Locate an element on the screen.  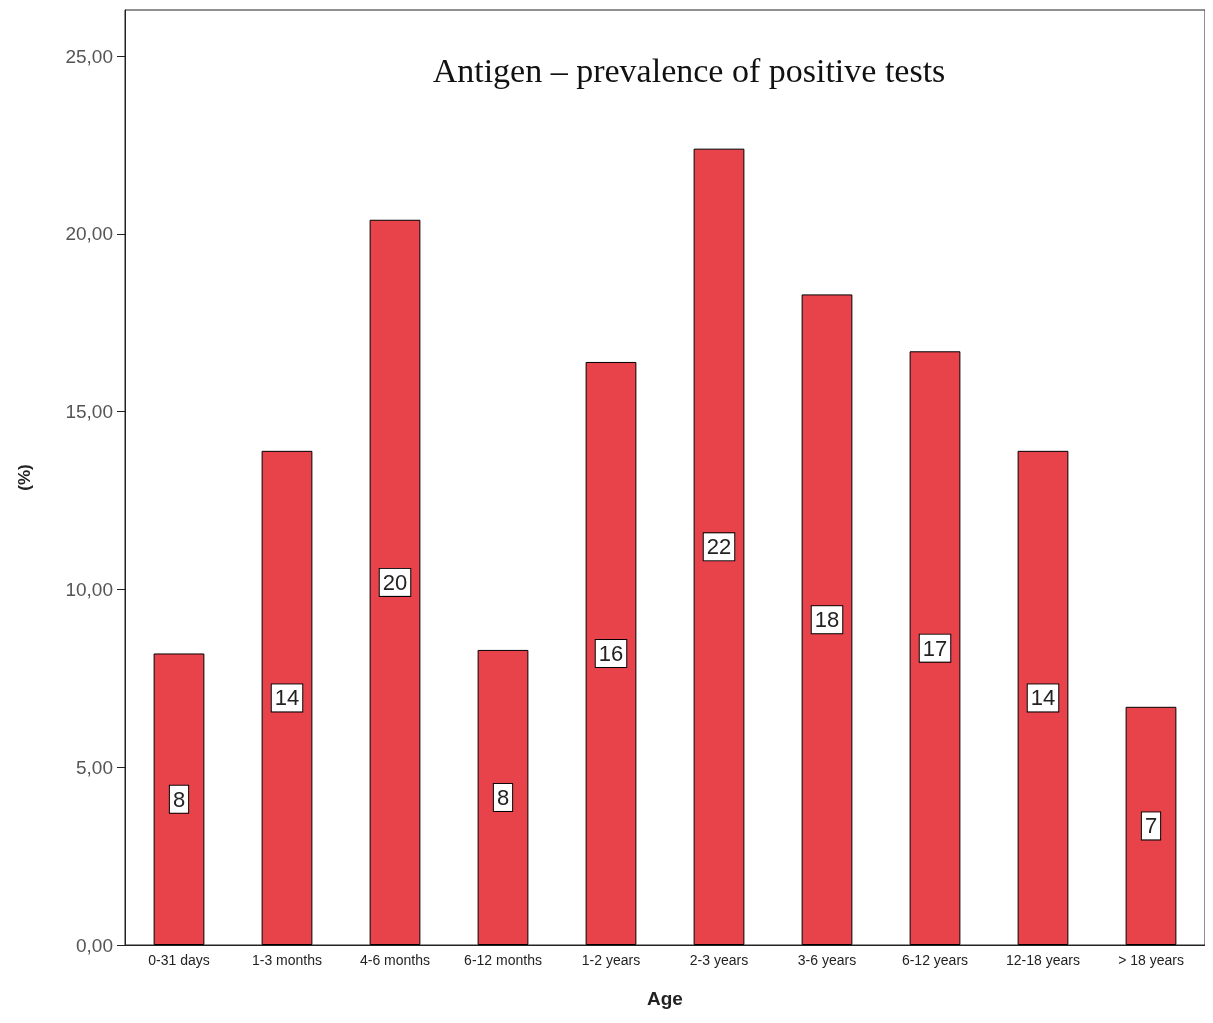
y-tick-label: 0,00 is located at coordinates (94, 945).